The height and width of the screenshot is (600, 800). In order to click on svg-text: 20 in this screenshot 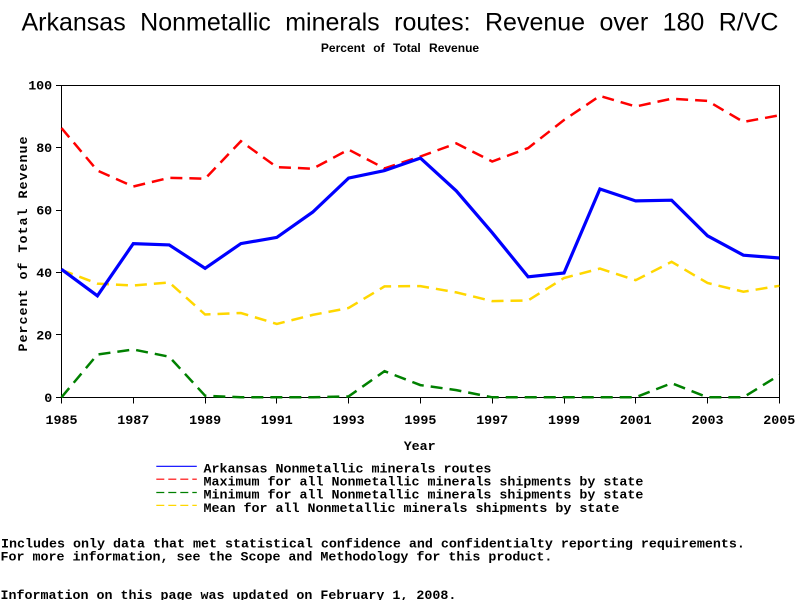, I will do `click(44, 337)`.